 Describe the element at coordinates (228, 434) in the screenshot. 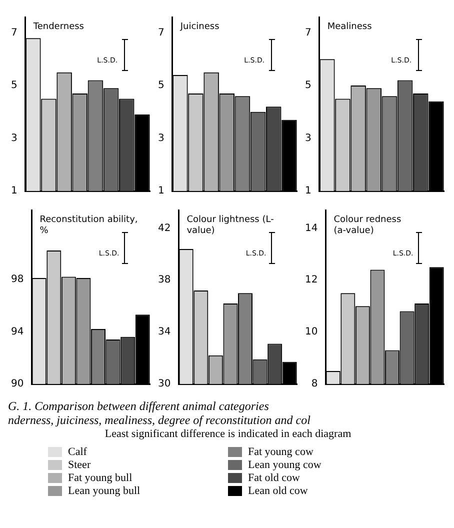

I see `text: Least significant difference is indicated in each diagram` at that location.